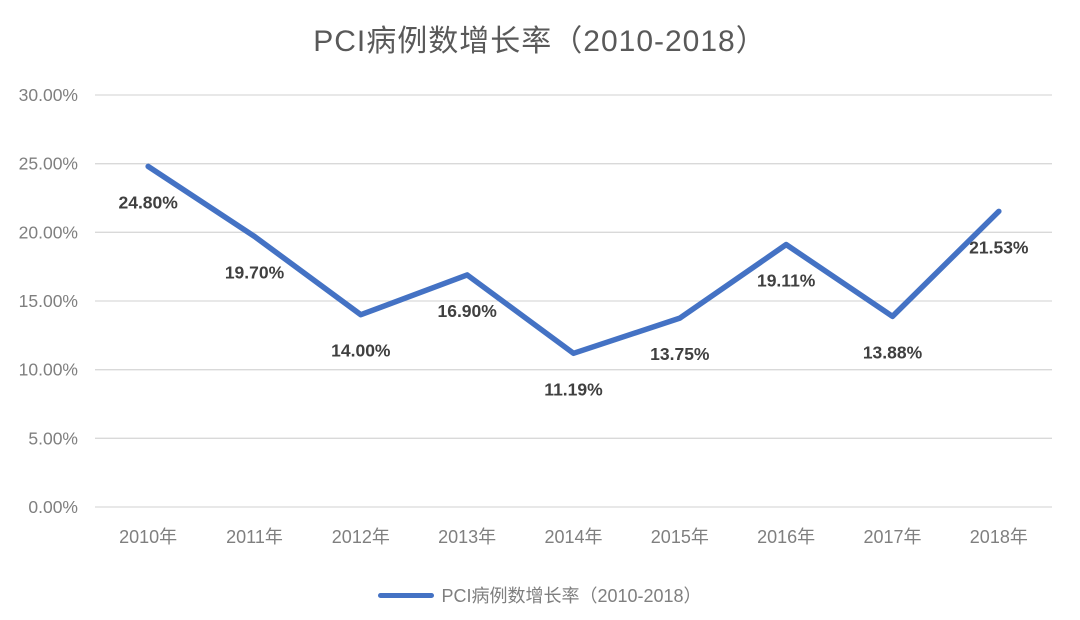 The width and height of the screenshot is (1080, 620). Describe the element at coordinates (540, 41) in the screenshot. I see `chart-title: PCI病例数增长率（2010-2018）` at that location.